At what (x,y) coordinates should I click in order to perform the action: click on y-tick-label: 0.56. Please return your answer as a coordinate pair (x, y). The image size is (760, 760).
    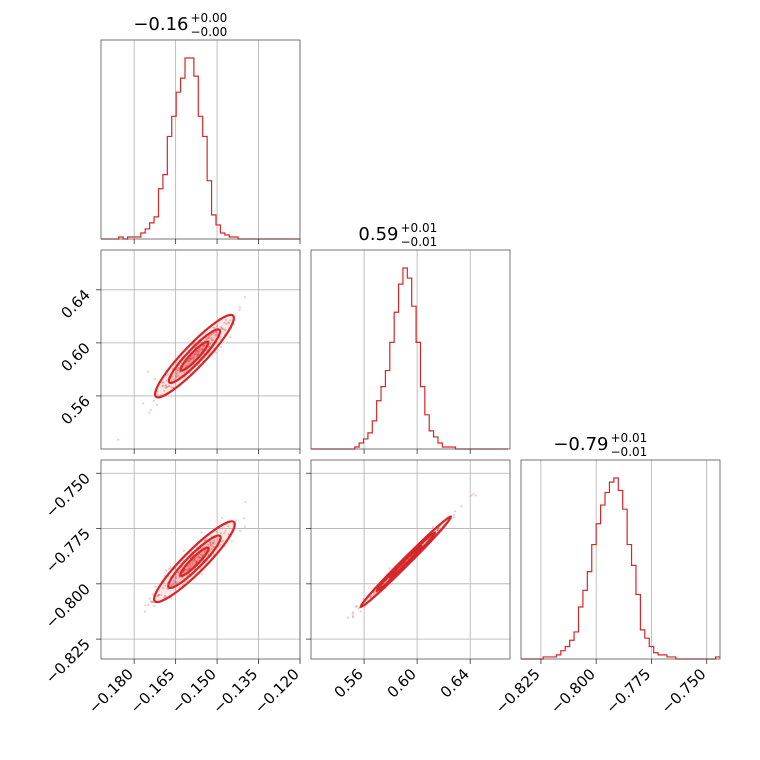
    Looking at the image, I should click on (75, 410).